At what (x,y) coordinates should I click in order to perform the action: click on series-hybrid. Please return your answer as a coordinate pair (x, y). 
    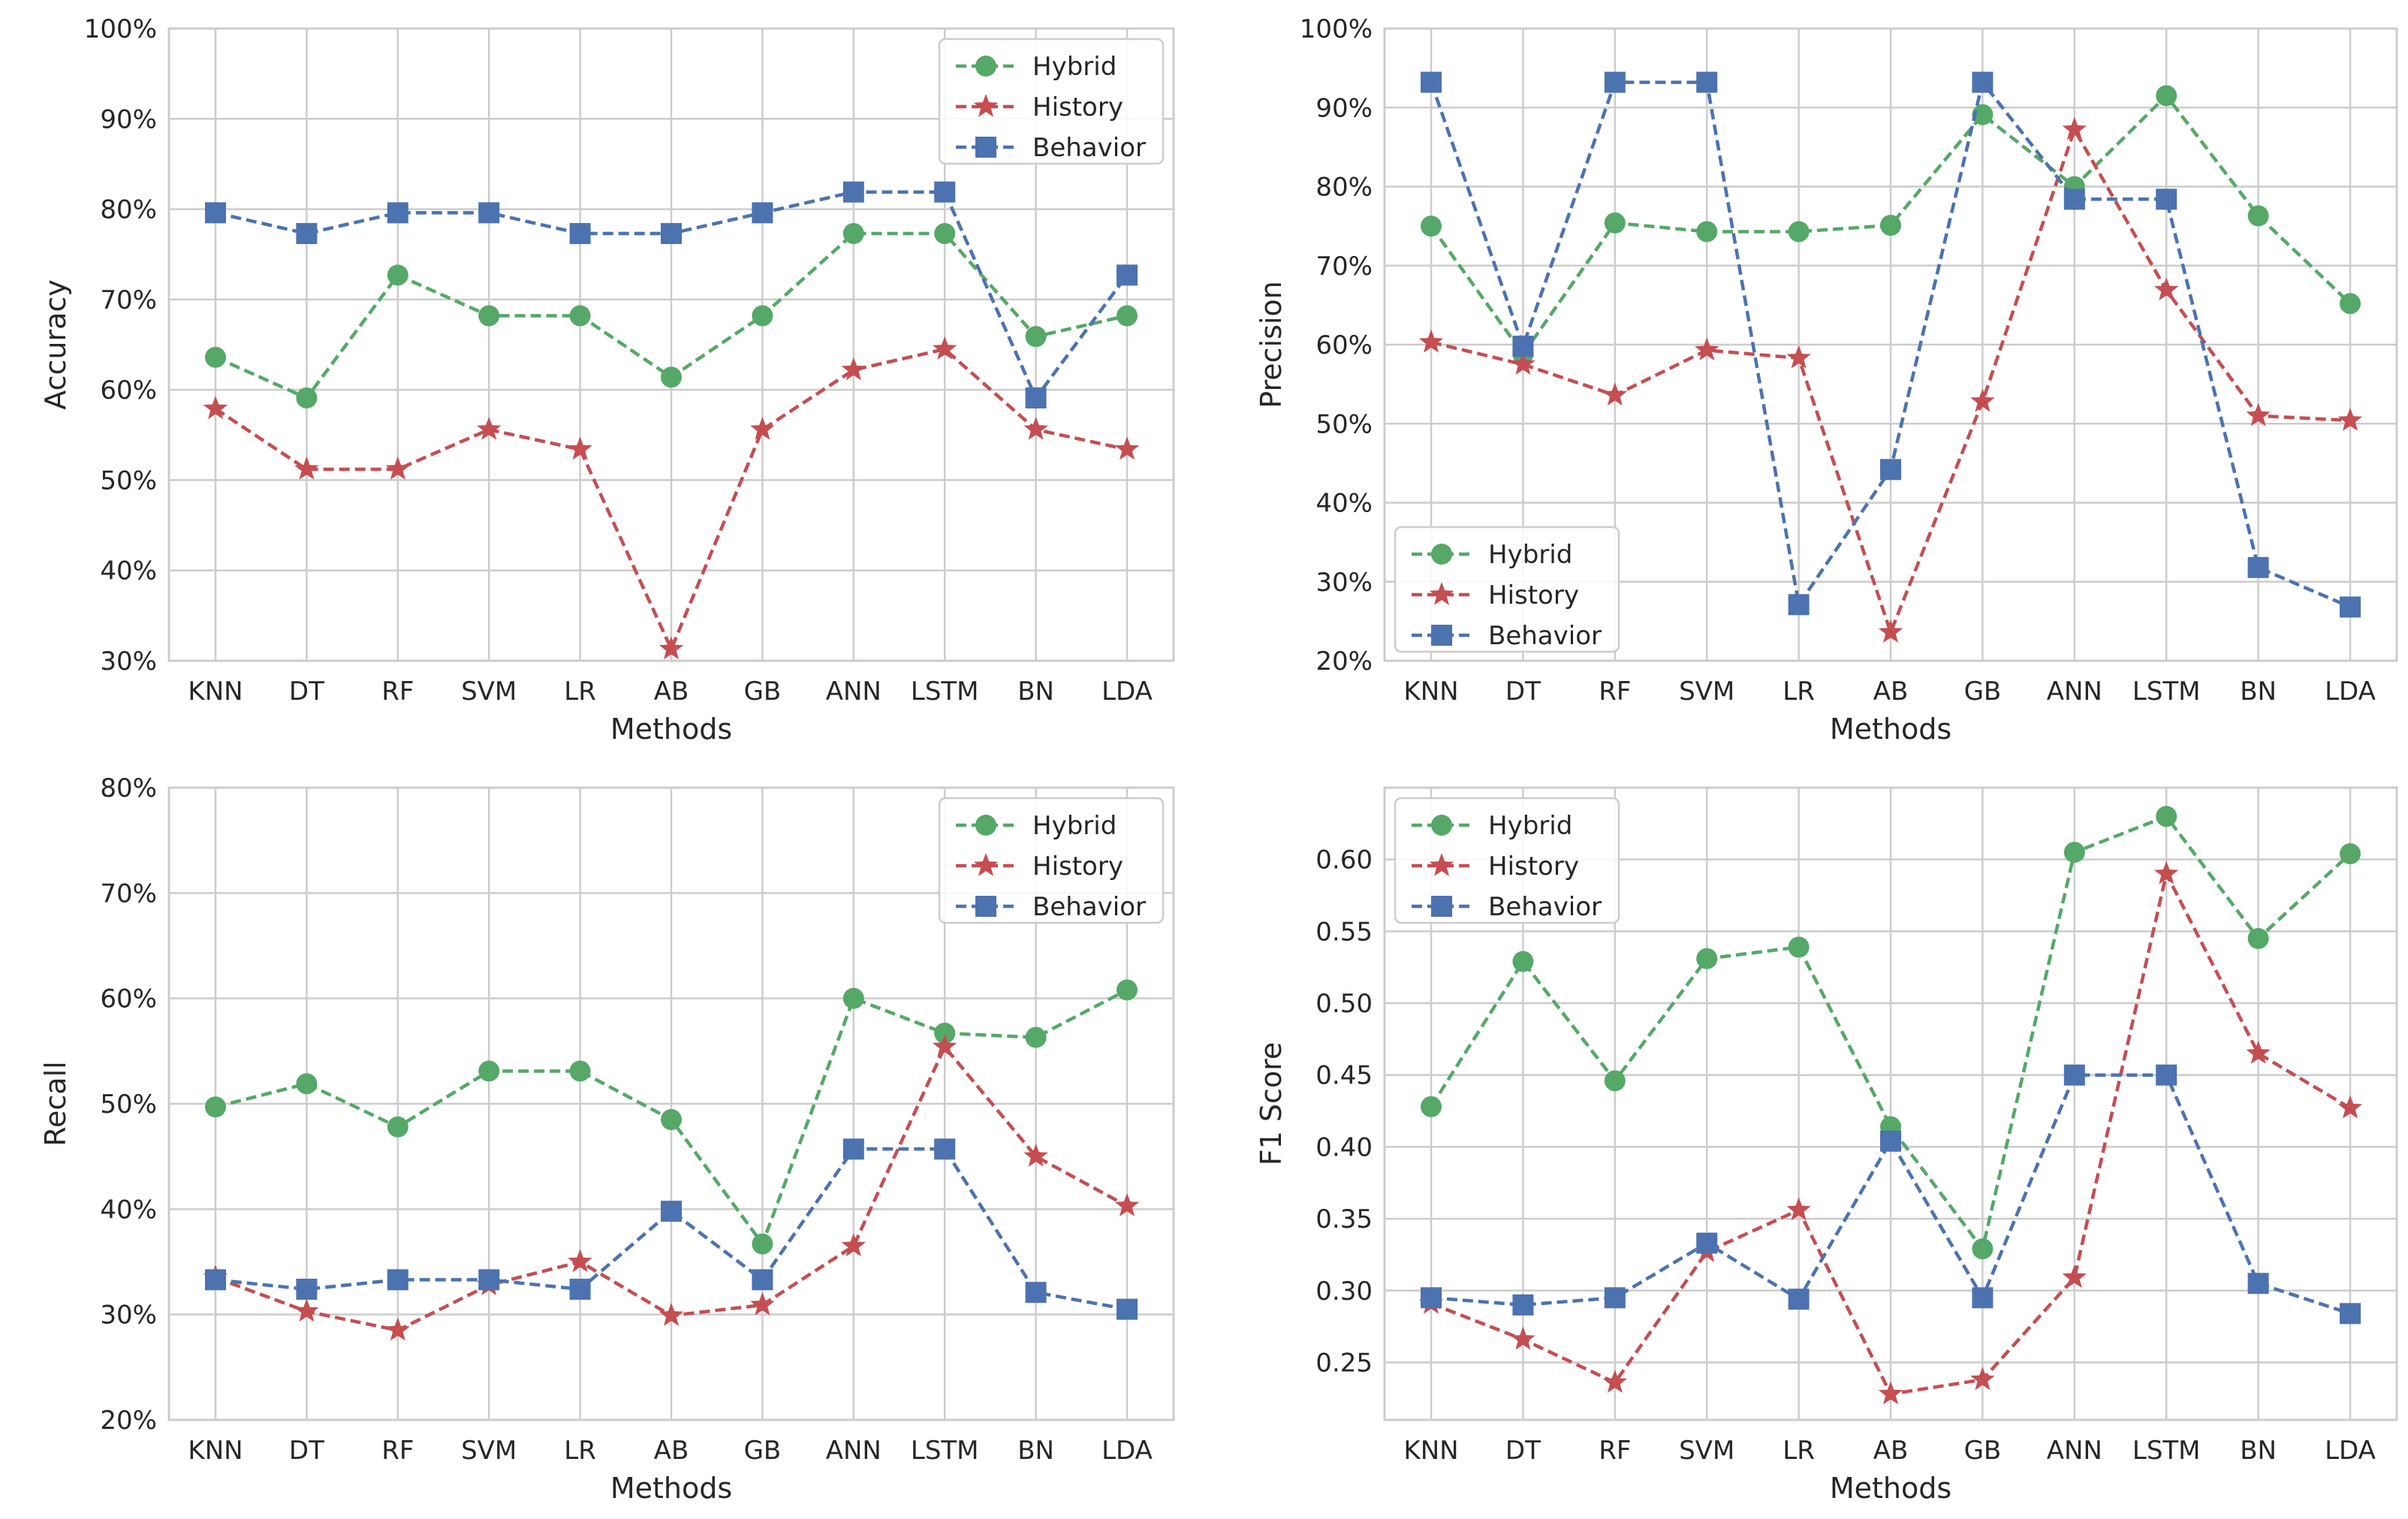
    Looking at the image, I should click on (671, 315).